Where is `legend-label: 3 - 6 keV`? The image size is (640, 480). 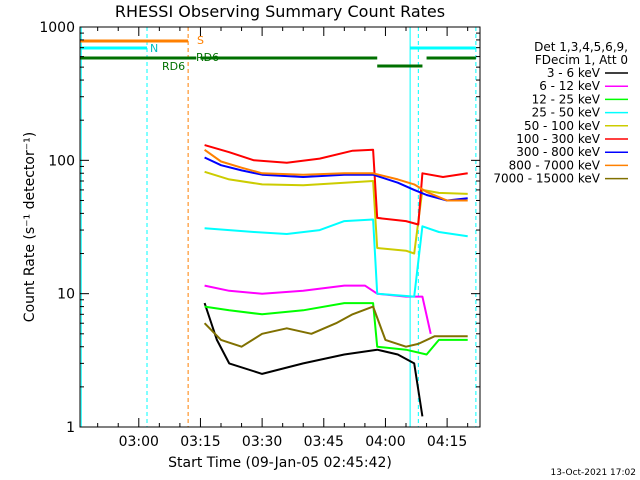
legend-label: 3 - 6 keV is located at coordinates (574, 73).